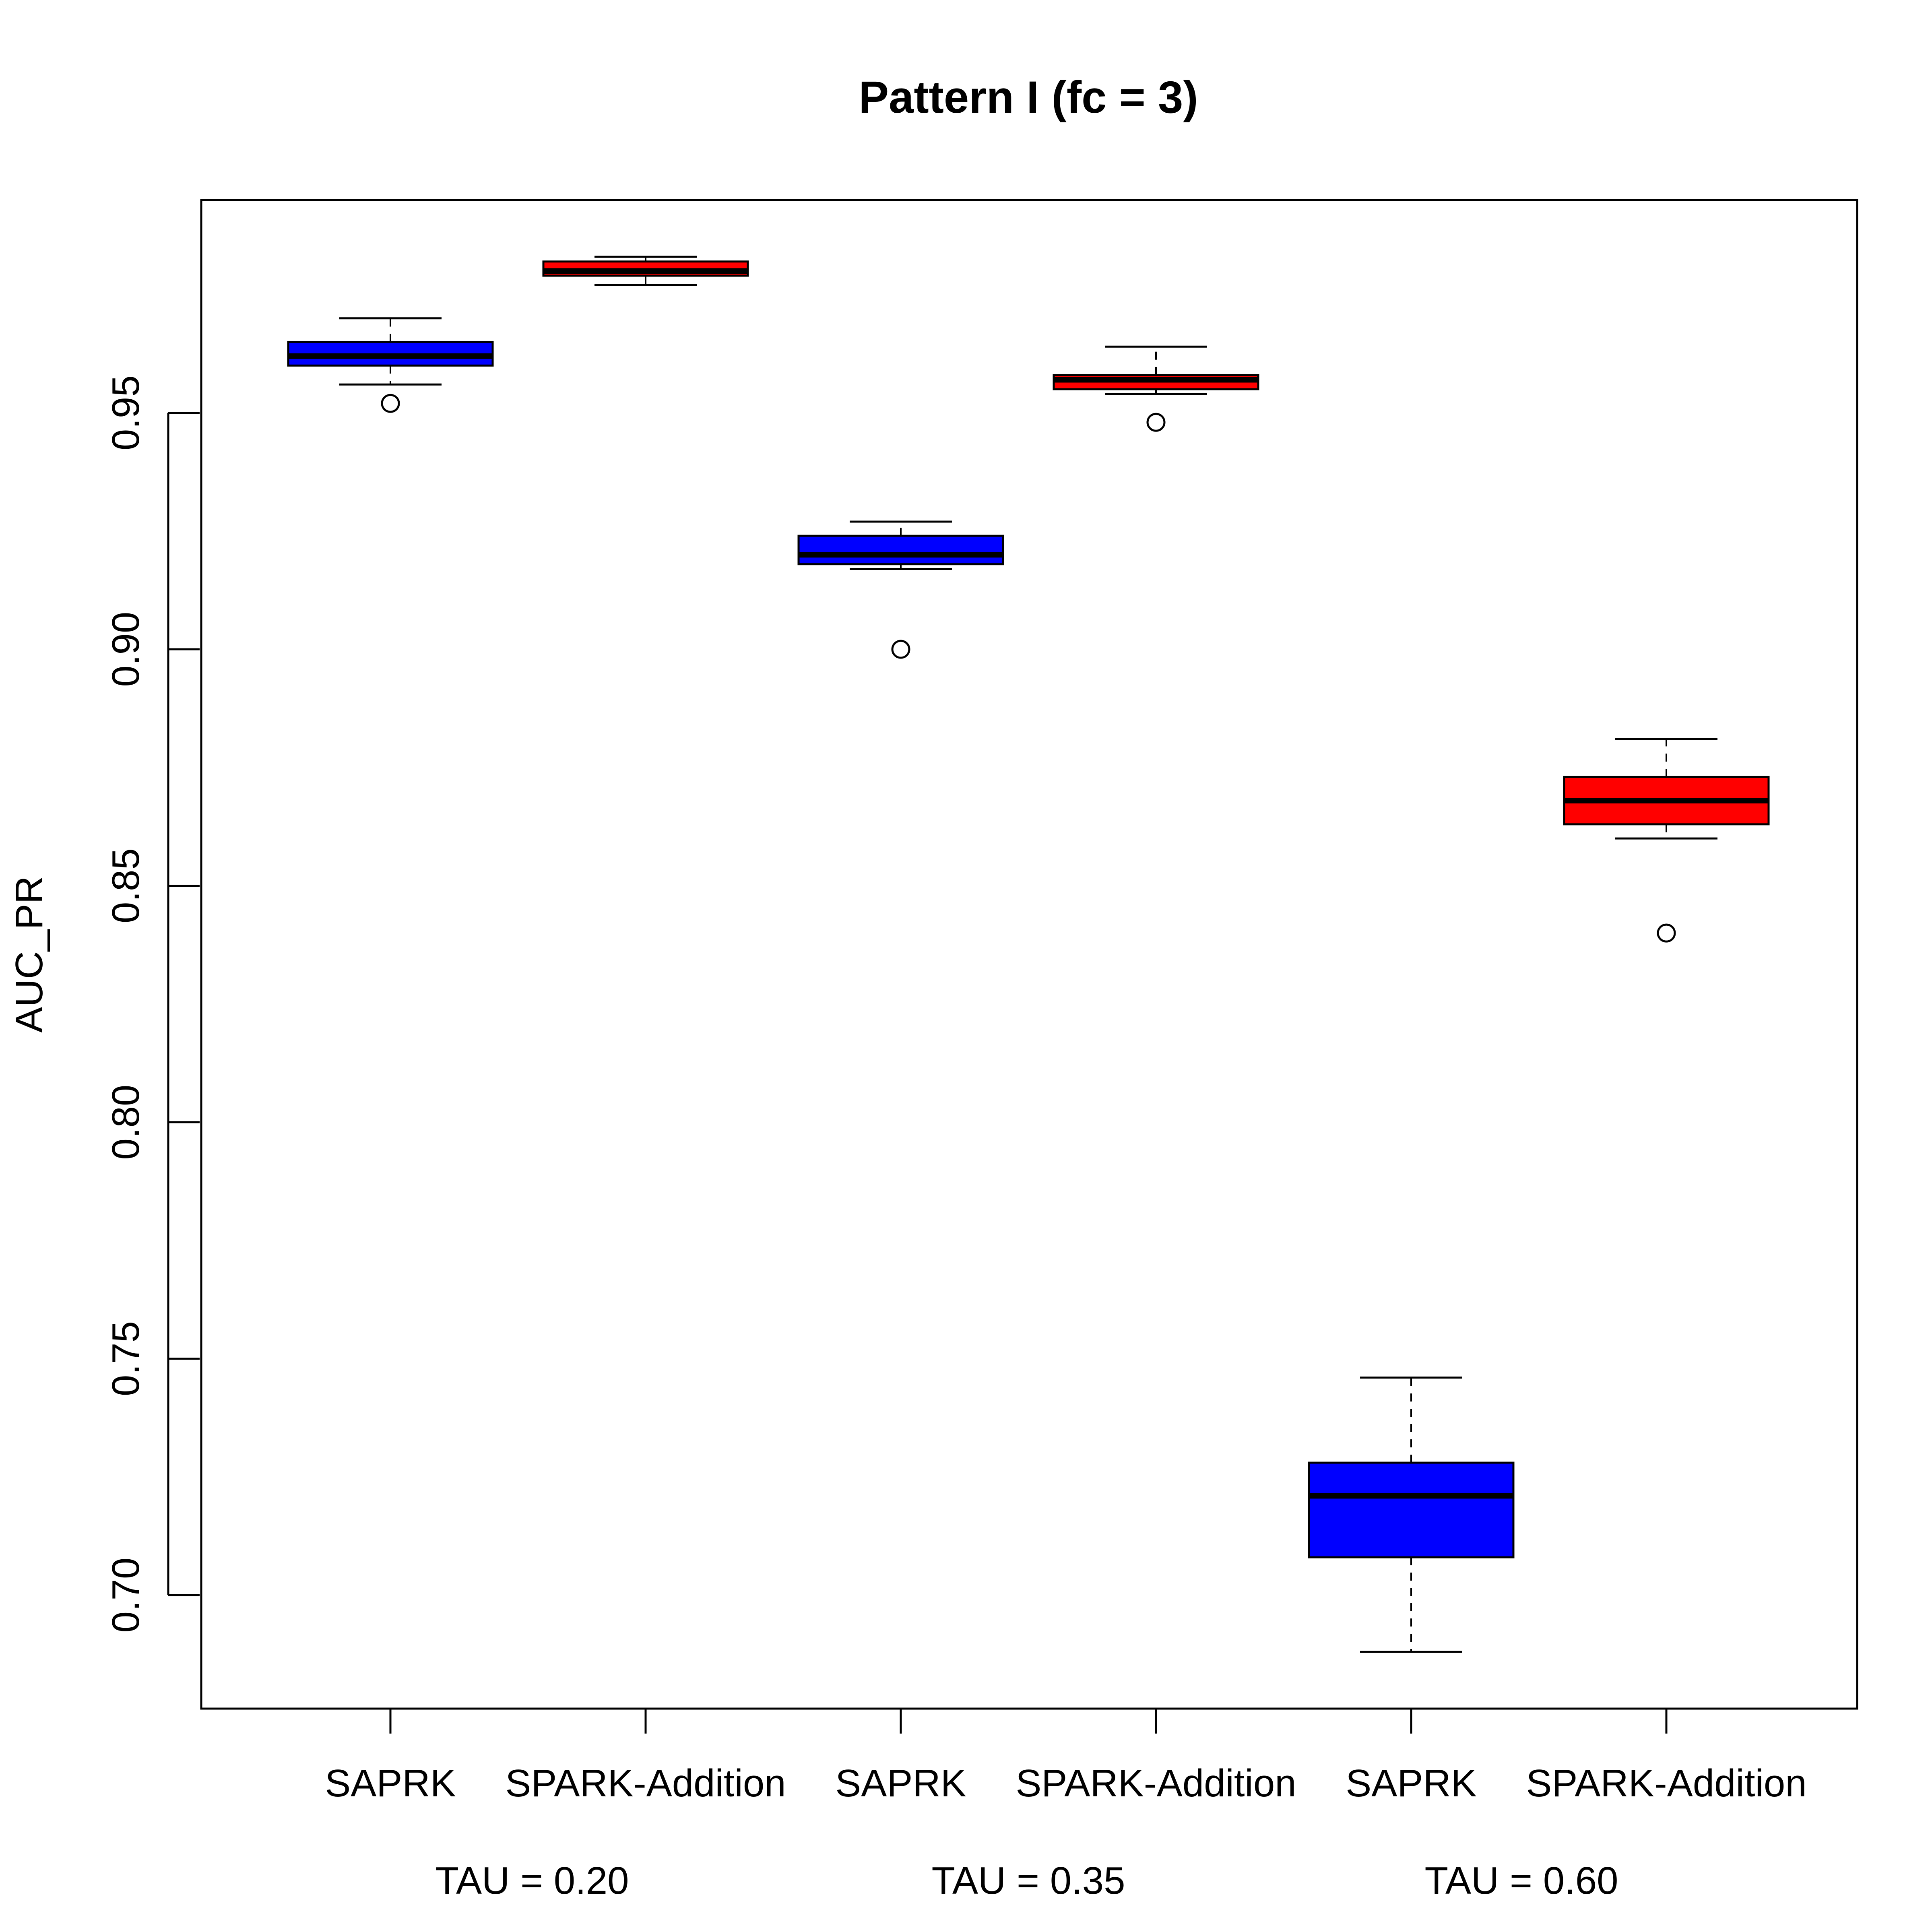  Describe the element at coordinates (126, 649) in the screenshot. I see `y-tick-label: 0.90` at that location.